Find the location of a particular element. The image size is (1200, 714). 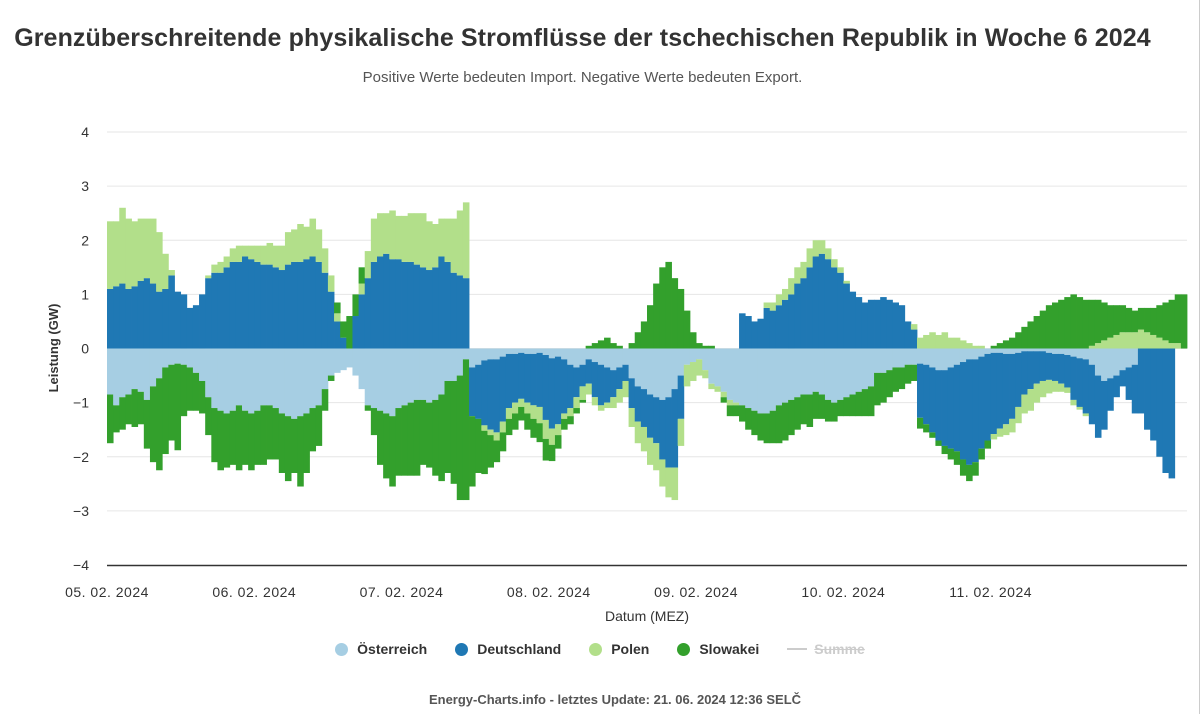

legend-item-summe: Summe is located at coordinates (826, 649).